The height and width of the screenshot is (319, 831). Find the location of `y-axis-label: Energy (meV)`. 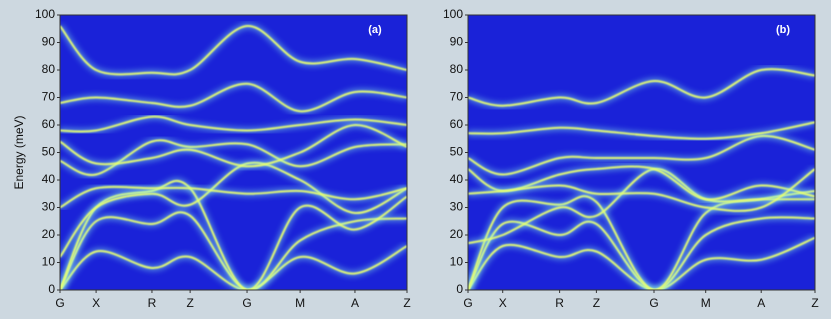

y-axis-label: Energy (meV) is located at coordinates (19, 152).